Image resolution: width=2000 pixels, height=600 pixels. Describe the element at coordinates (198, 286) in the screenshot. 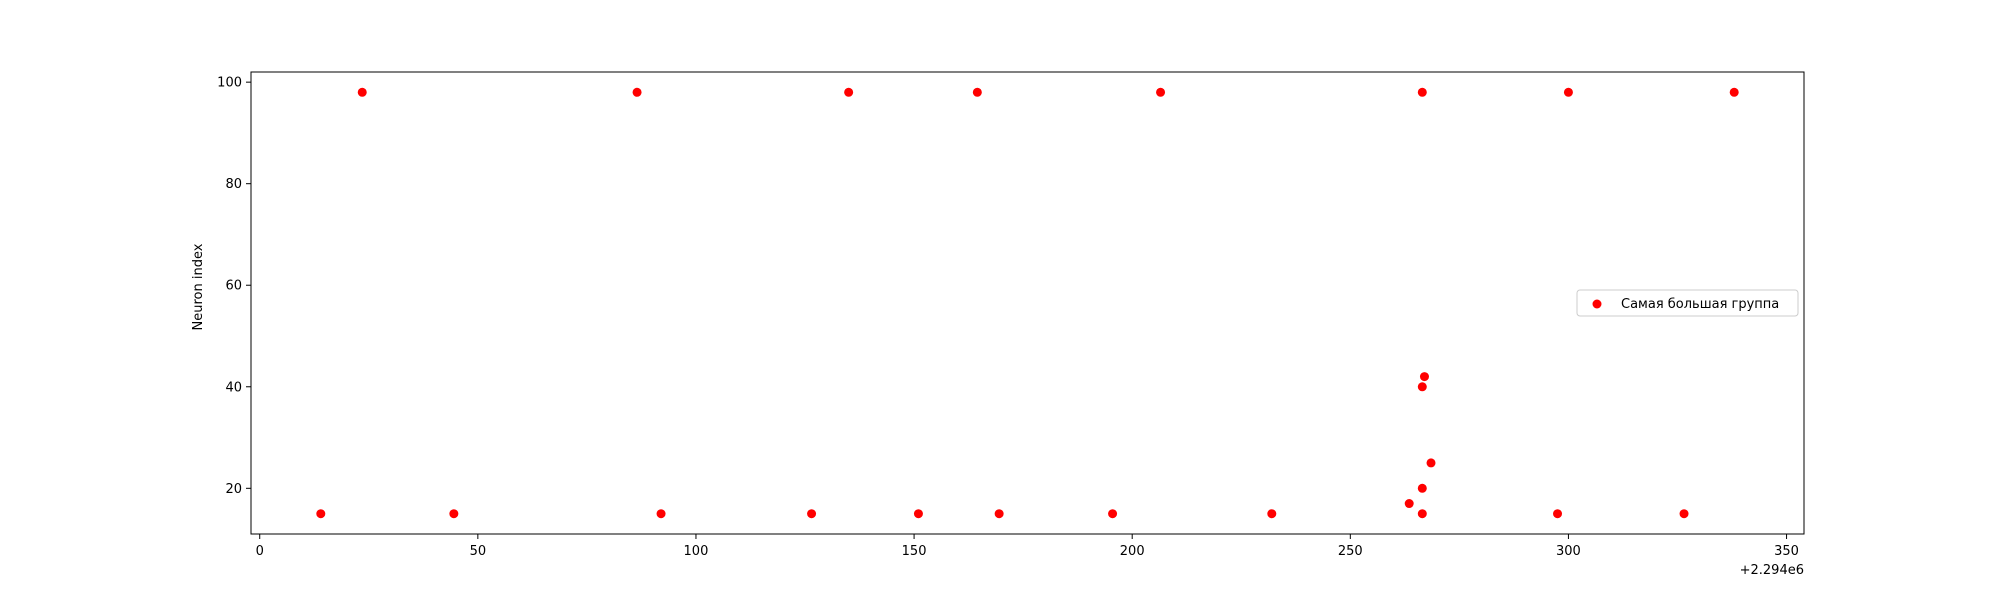

I see `y-axis-label: Neuron index` at that location.